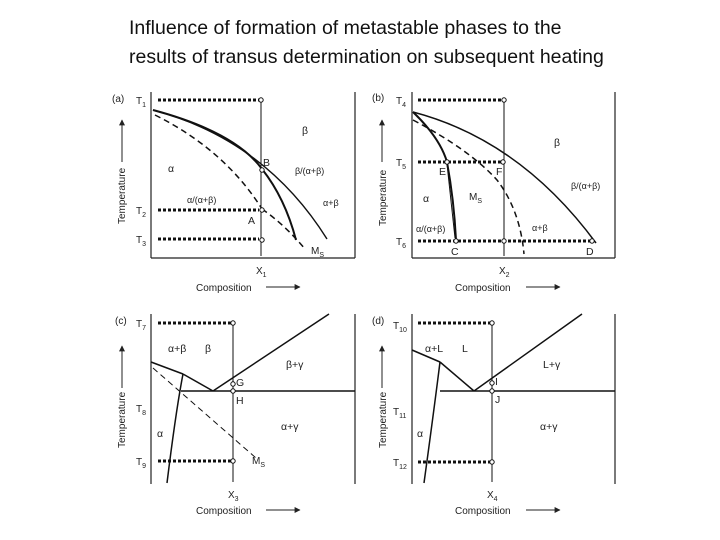 The image size is (720, 540). I want to click on panel-b-marker-t4, so click(504, 100).